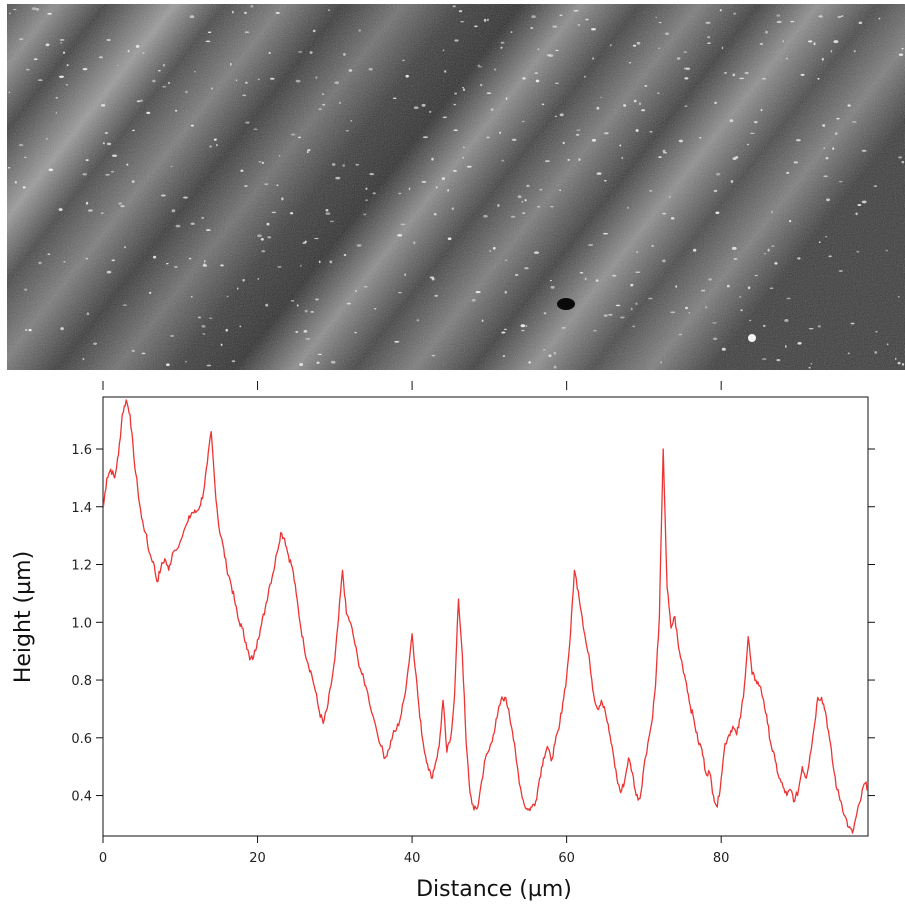 The height and width of the screenshot is (910, 905). What do you see at coordinates (81, 797) in the screenshot?
I see `y-tick-label: 0.4` at bounding box center [81, 797].